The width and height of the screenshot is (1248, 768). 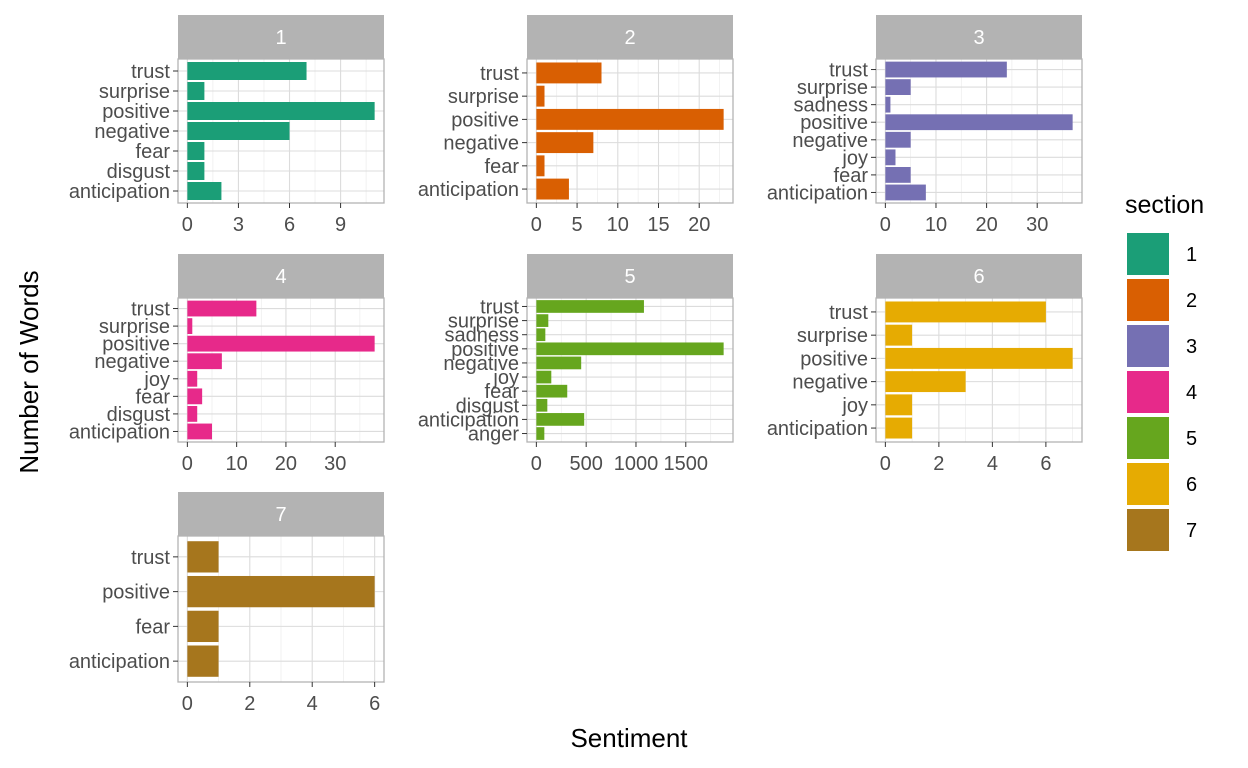 I want to click on category-label: sadness, so click(x=482, y=336).